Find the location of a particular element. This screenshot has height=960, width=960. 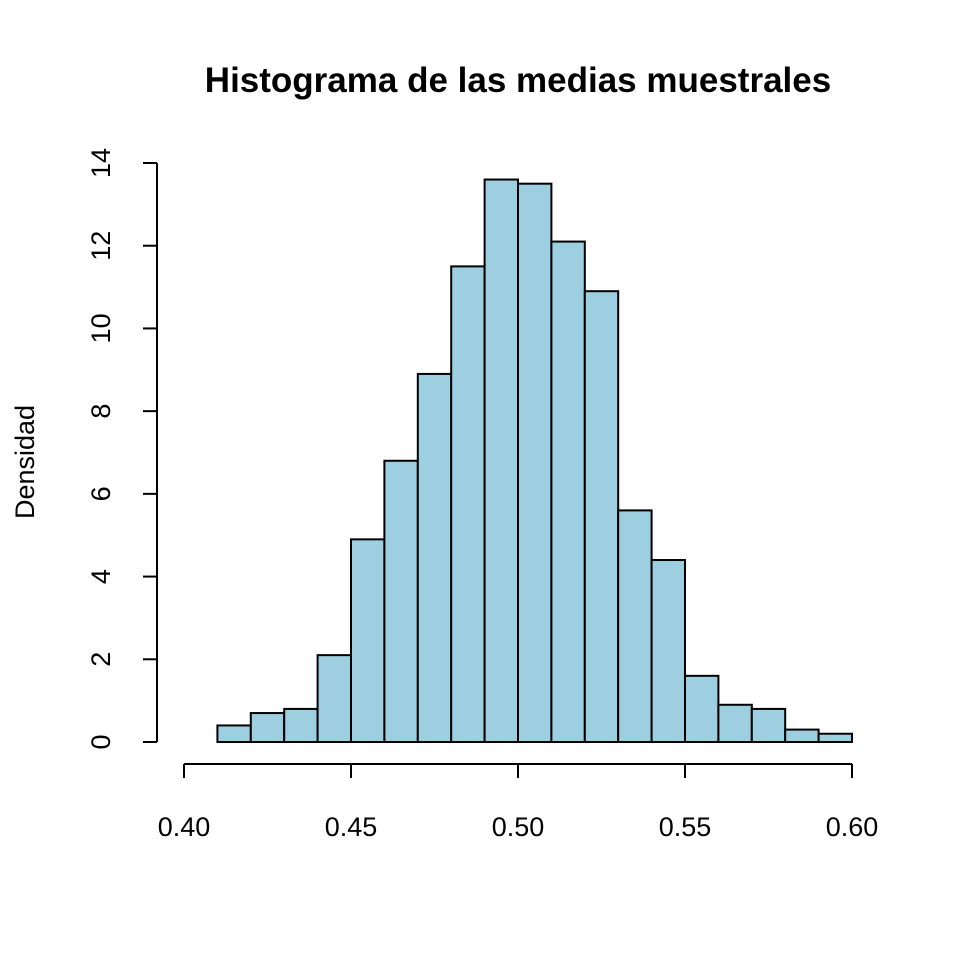

y-tick-label: 12 is located at coordinates (101, 246).